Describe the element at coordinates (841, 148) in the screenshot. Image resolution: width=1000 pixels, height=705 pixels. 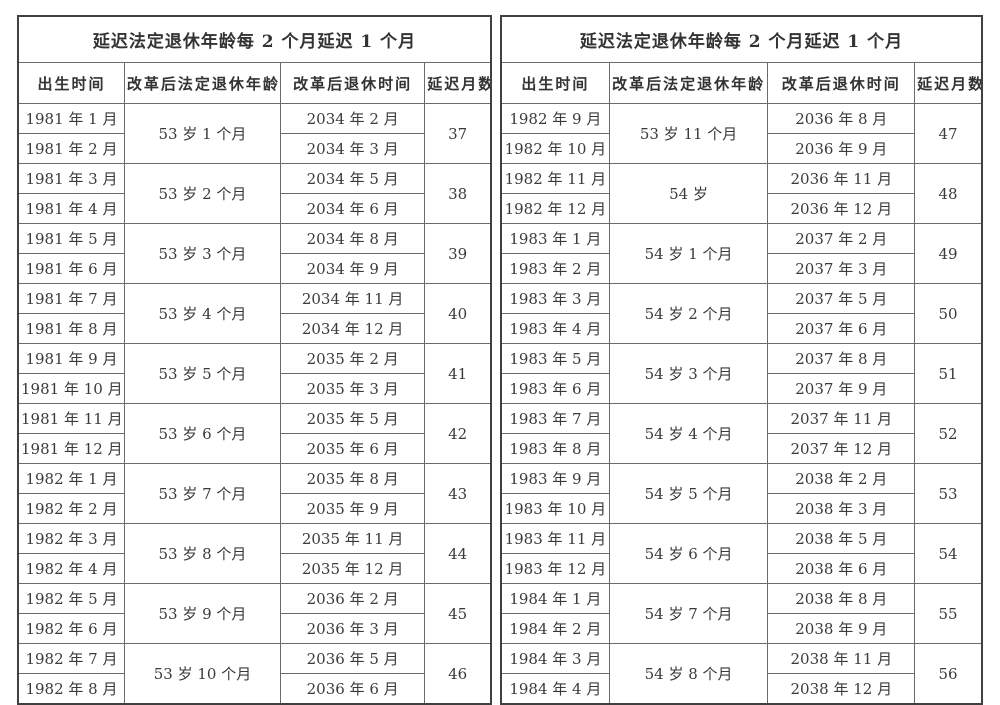
I see `reform-retire-date-cell: 2036 年 9 月` at that location.